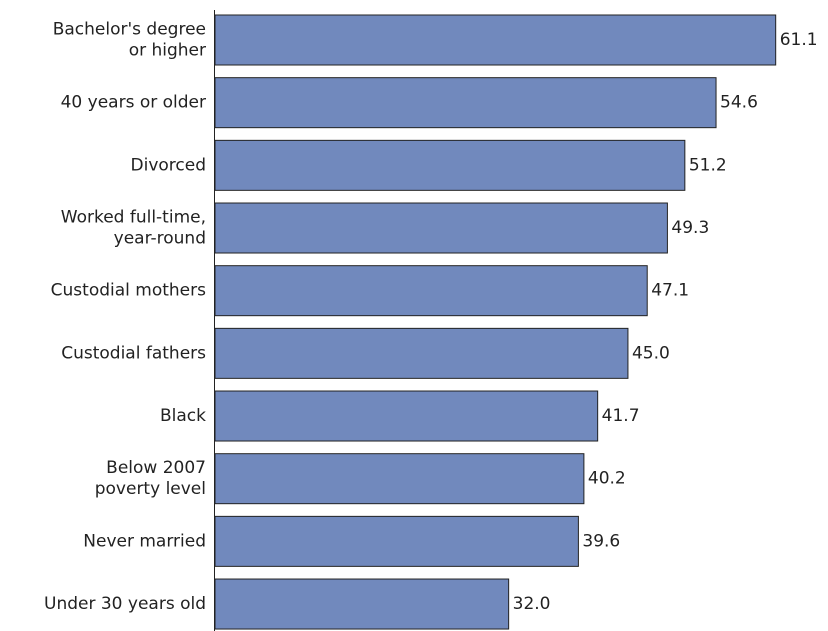 This screenshot has width=828, height=631. What do you see at coordinates (651, 353) in the screenshot?
I see `value-label: 45.0` at bounding box center [651, 353].